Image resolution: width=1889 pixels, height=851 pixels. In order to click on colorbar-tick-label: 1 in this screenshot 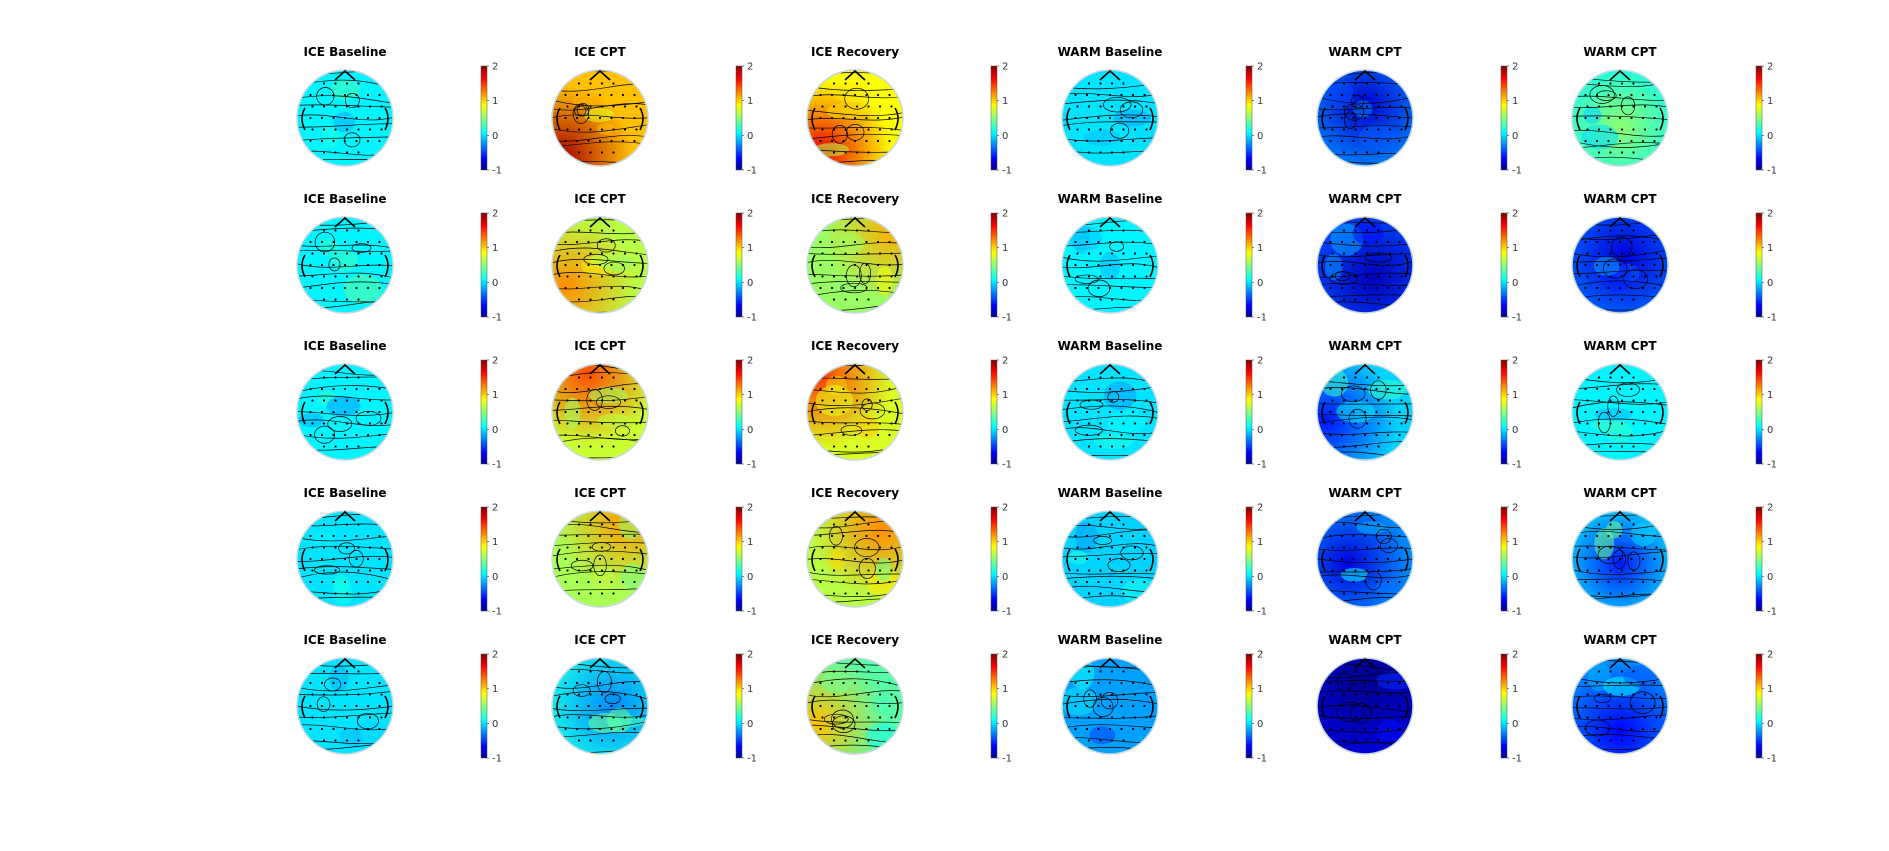, I will do `click(1770, 542)`.